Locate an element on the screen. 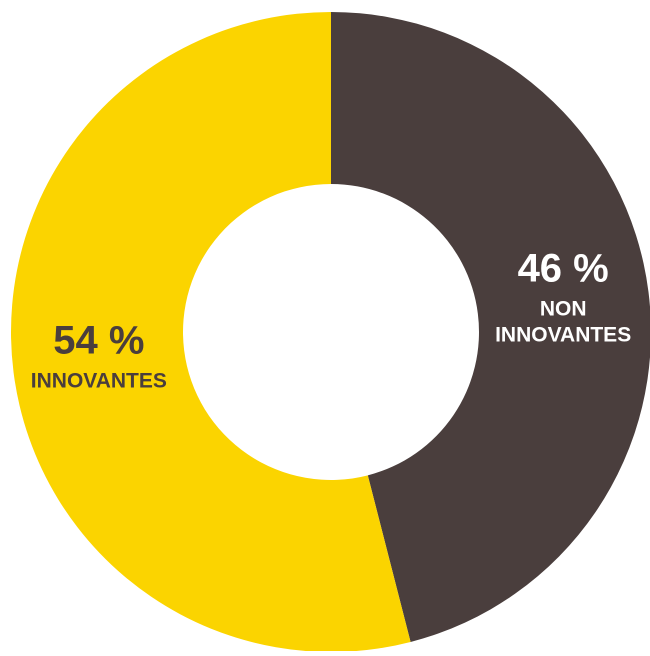  slice-value-label: 46 % is located at coordinates (563, 269).